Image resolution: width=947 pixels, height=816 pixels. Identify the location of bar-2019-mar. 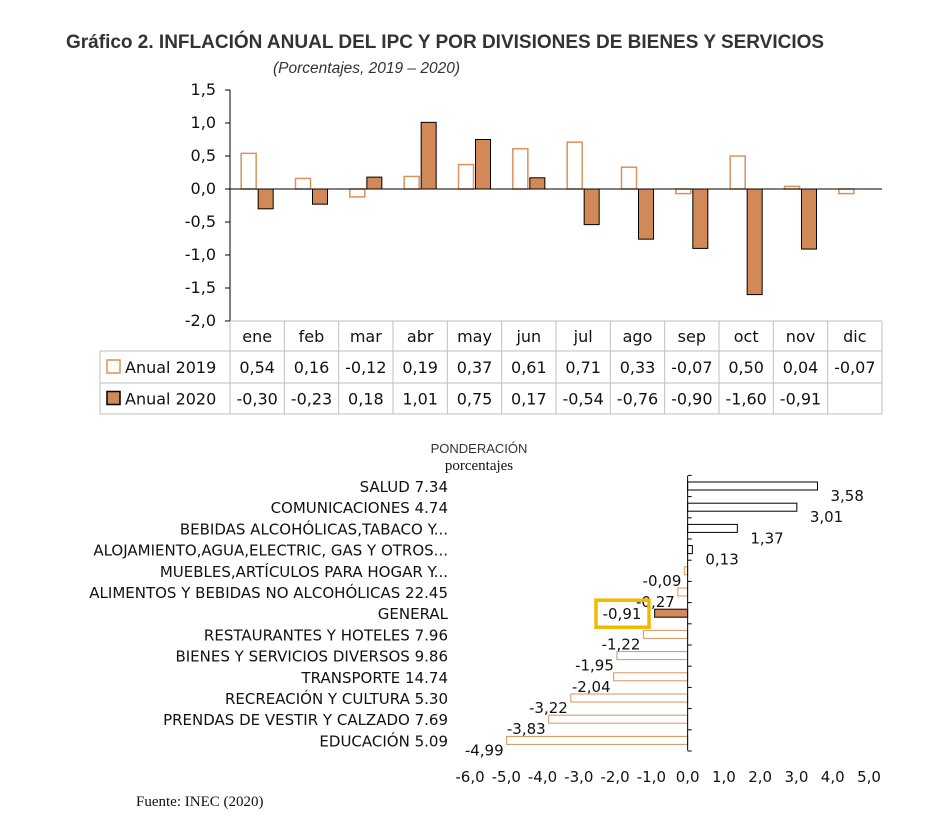
(357, 193).